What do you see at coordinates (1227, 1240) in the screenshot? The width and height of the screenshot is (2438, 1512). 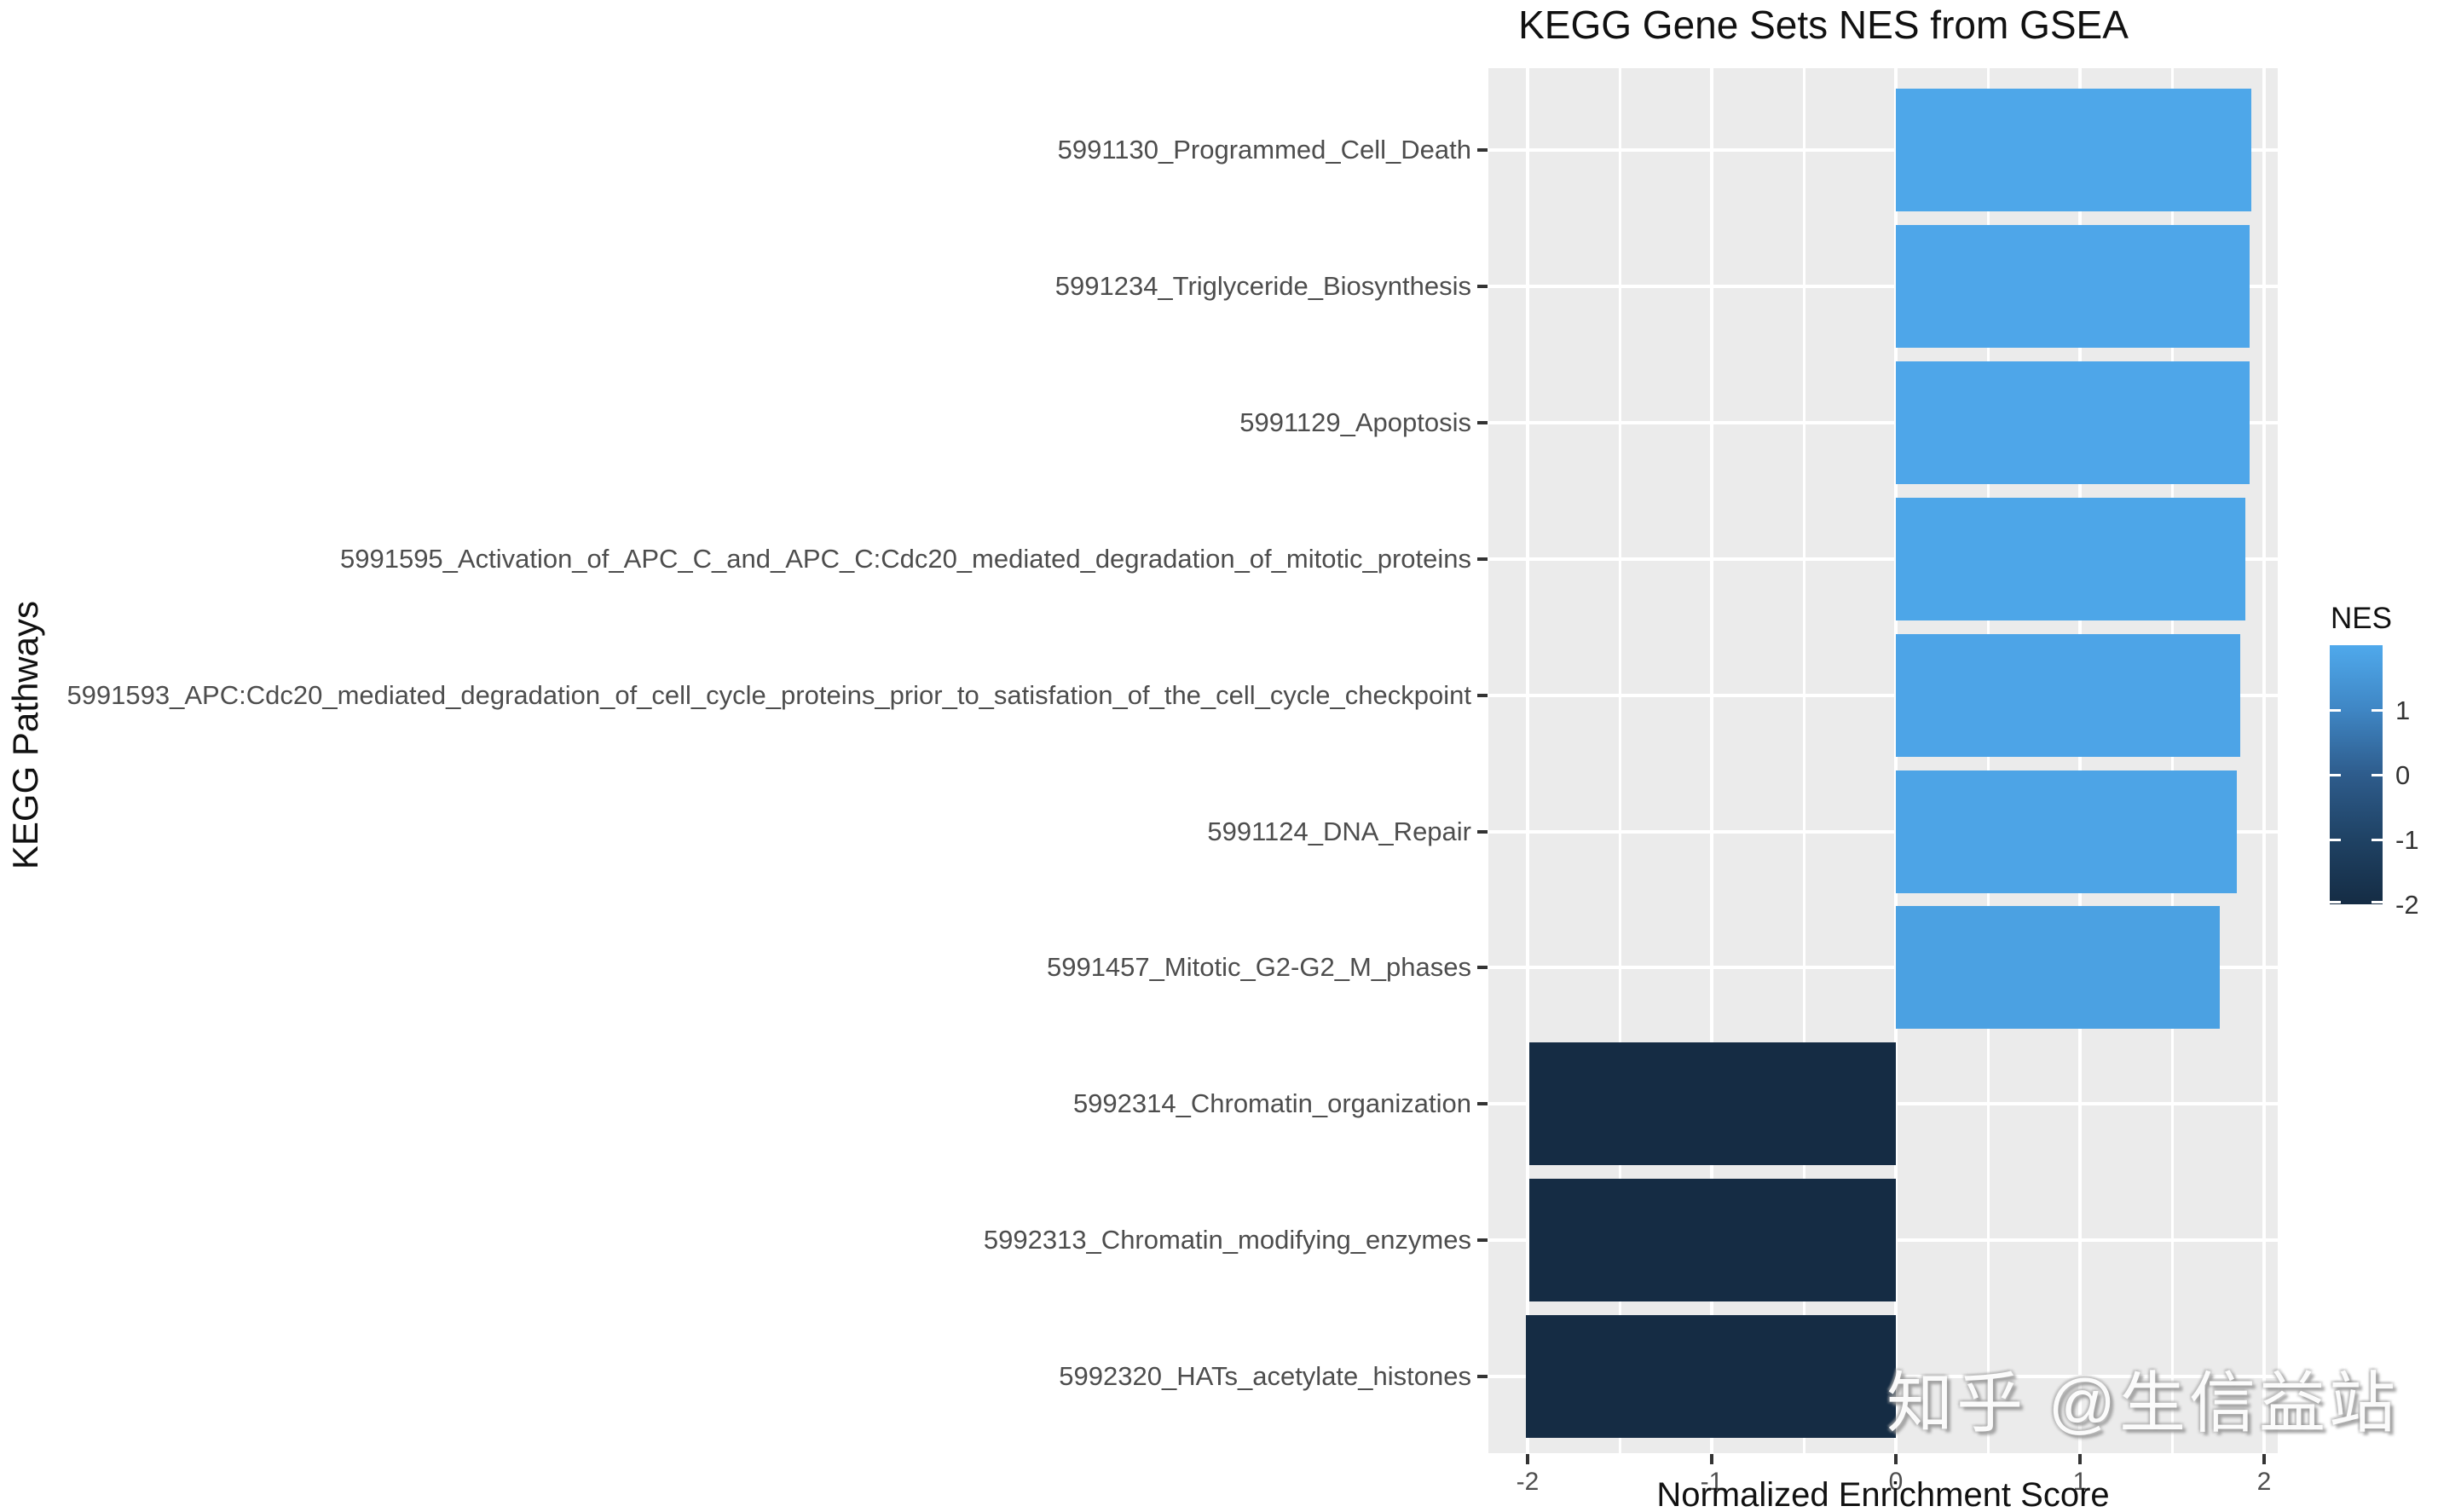 I see `category-label: 5992313_Chromatin_modifying_enzymes` at bounding box center [1227, 1240].